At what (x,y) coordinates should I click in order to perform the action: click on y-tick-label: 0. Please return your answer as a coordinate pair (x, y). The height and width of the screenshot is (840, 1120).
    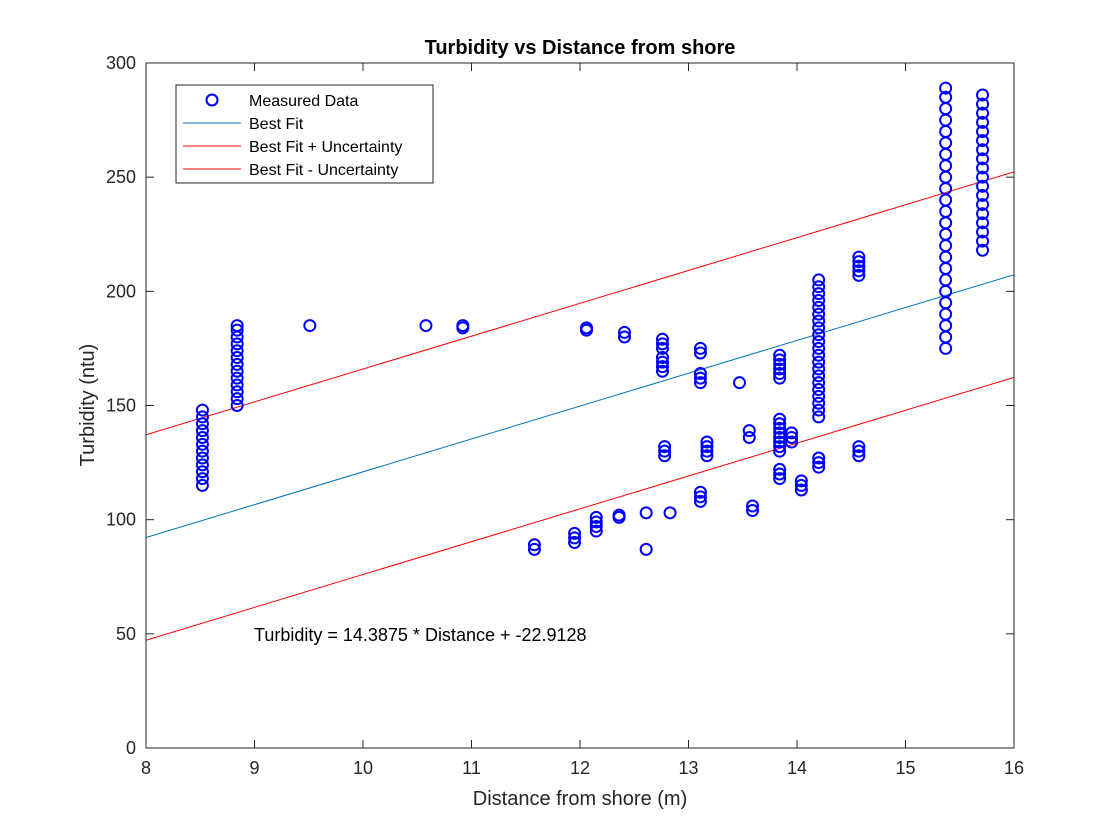
    Looking at the image, I should click on (131, 748).